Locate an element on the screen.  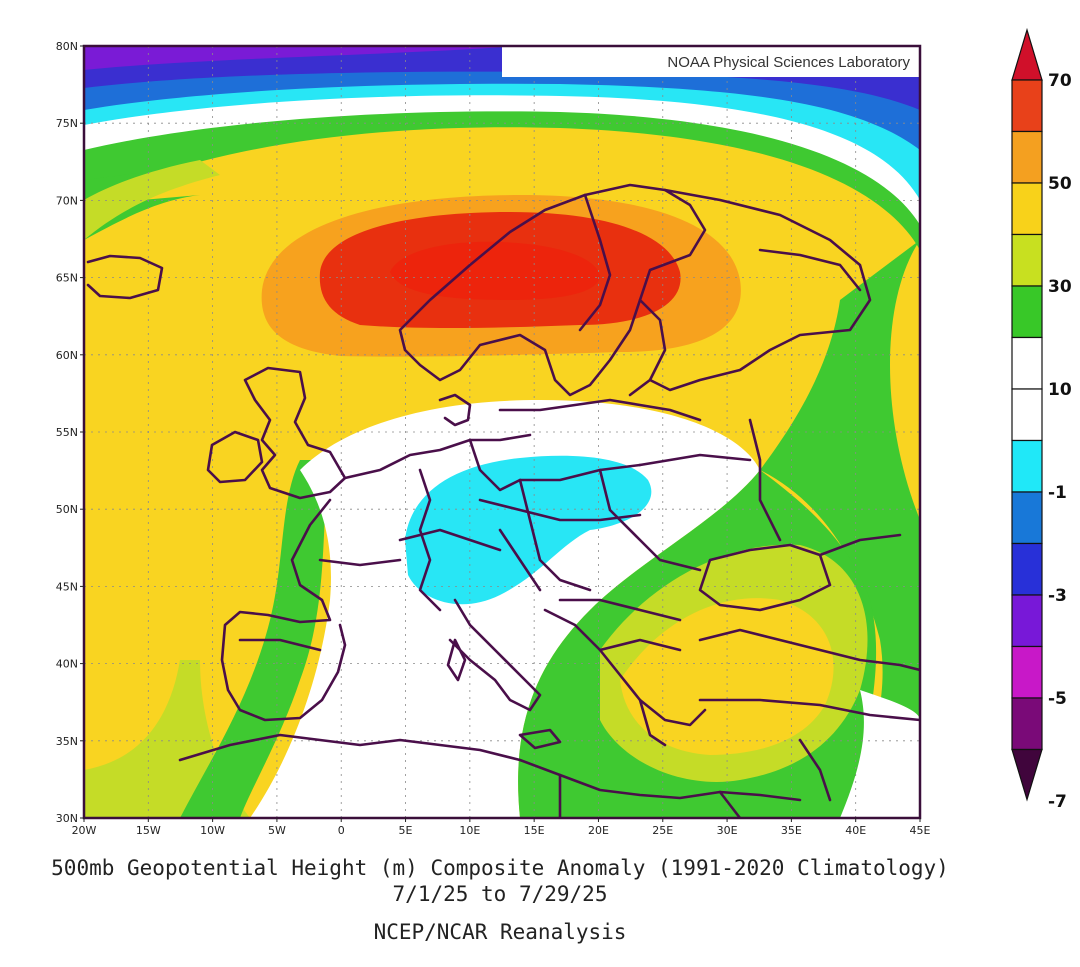
legend-colorbar: 70 50 30 10 -1 -3 -5 -7 is located at coordinates (1041, 419).